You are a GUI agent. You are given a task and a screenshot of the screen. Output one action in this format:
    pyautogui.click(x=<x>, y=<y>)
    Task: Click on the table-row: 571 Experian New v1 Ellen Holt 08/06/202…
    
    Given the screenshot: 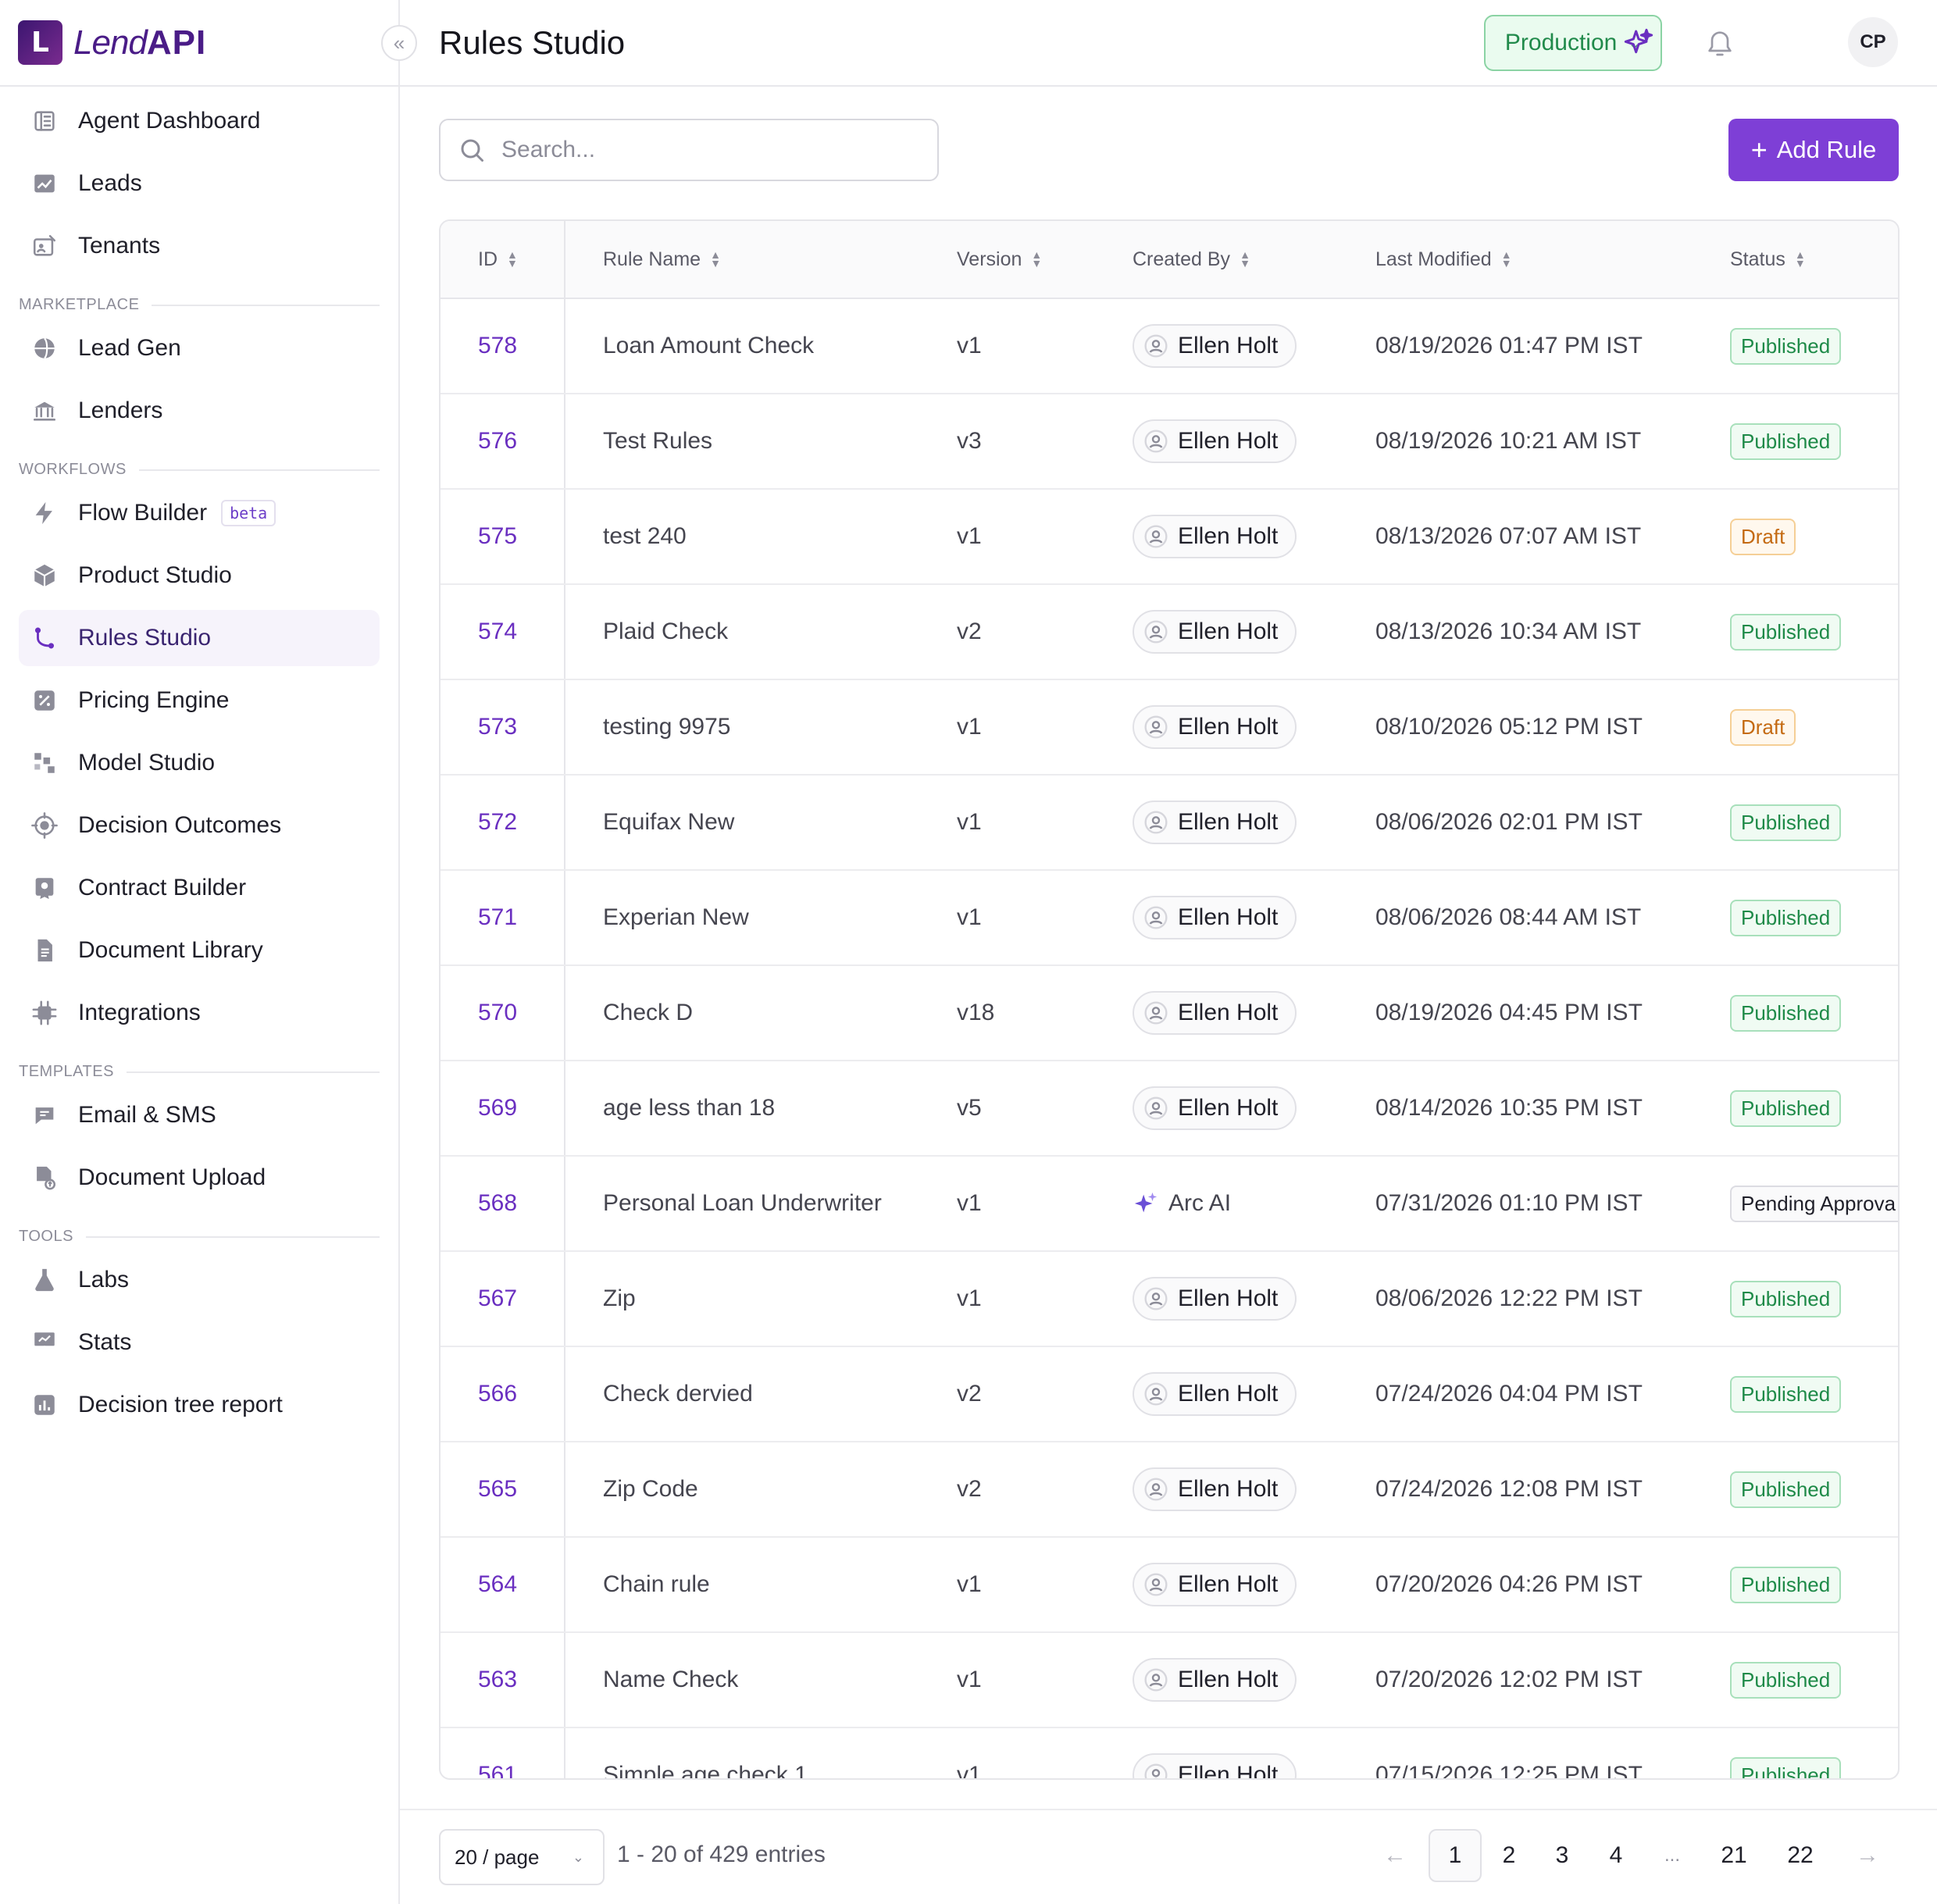 What is the action you would take?
    pyautogui.click(x=1169, y=918)
    